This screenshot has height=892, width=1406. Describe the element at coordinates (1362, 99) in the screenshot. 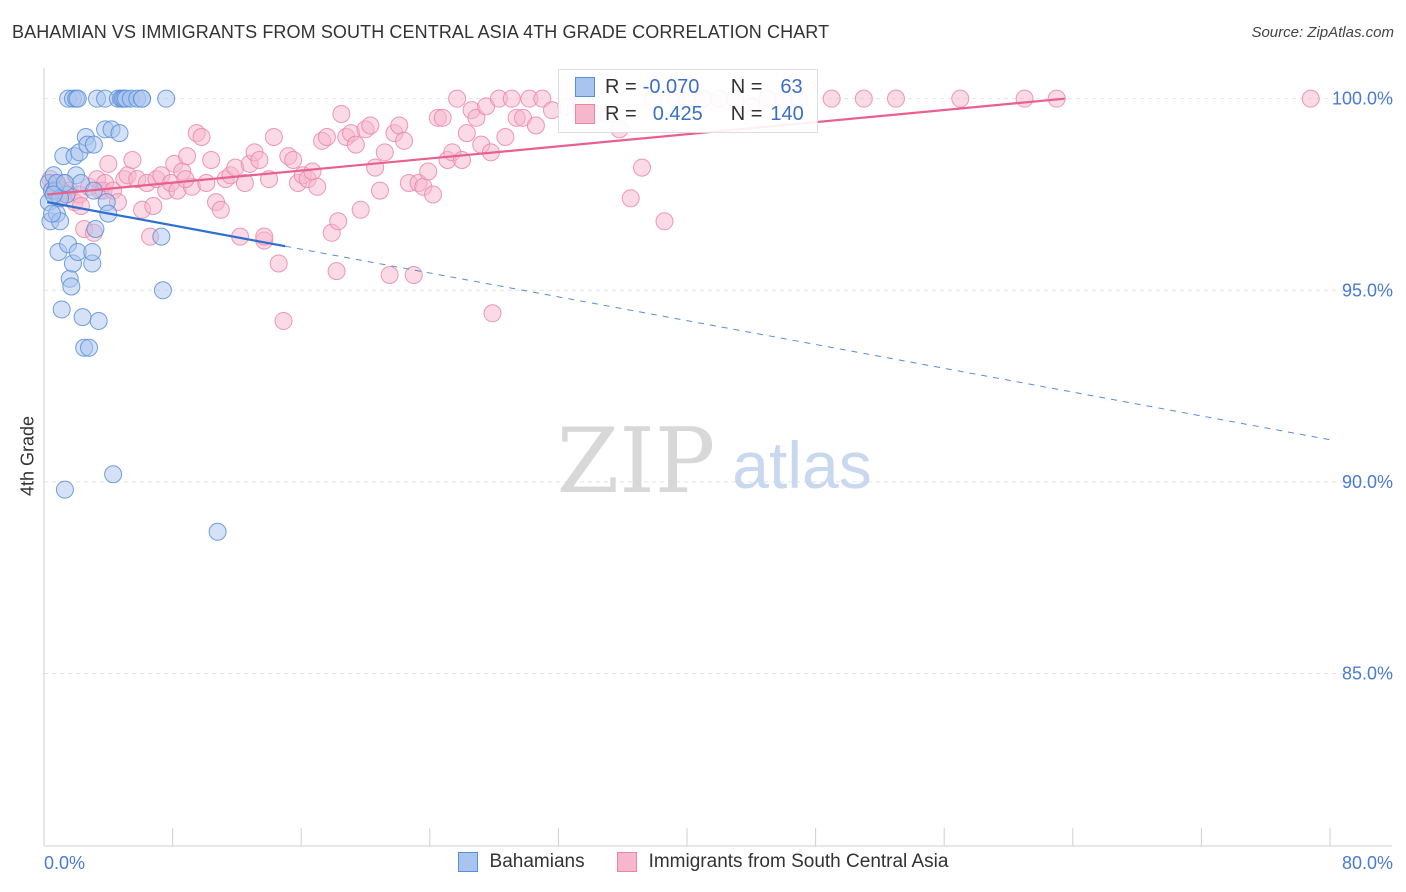

I see `y-tick-label: 100.0%` at that location.